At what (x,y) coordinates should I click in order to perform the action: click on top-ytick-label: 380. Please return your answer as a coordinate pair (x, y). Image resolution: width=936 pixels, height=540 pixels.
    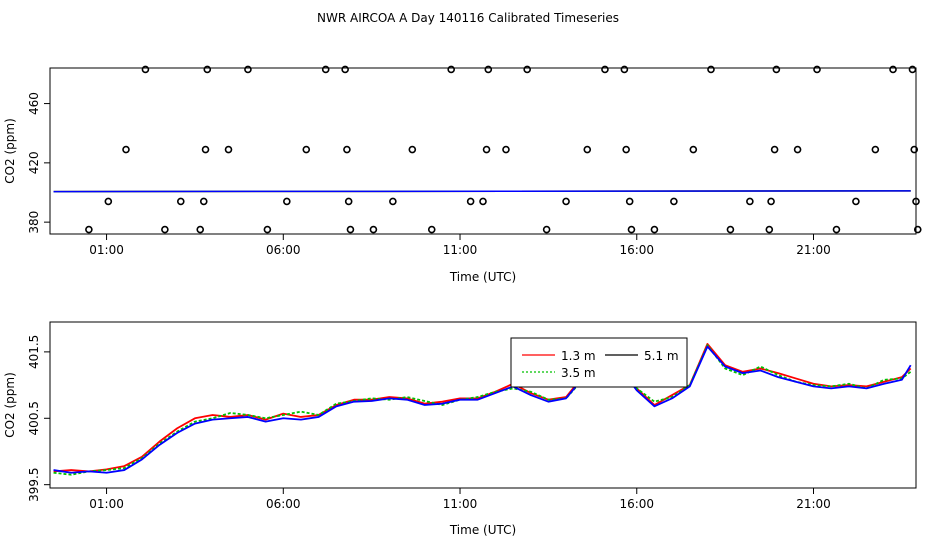
    Looking at the image, I should click on (34, 222).